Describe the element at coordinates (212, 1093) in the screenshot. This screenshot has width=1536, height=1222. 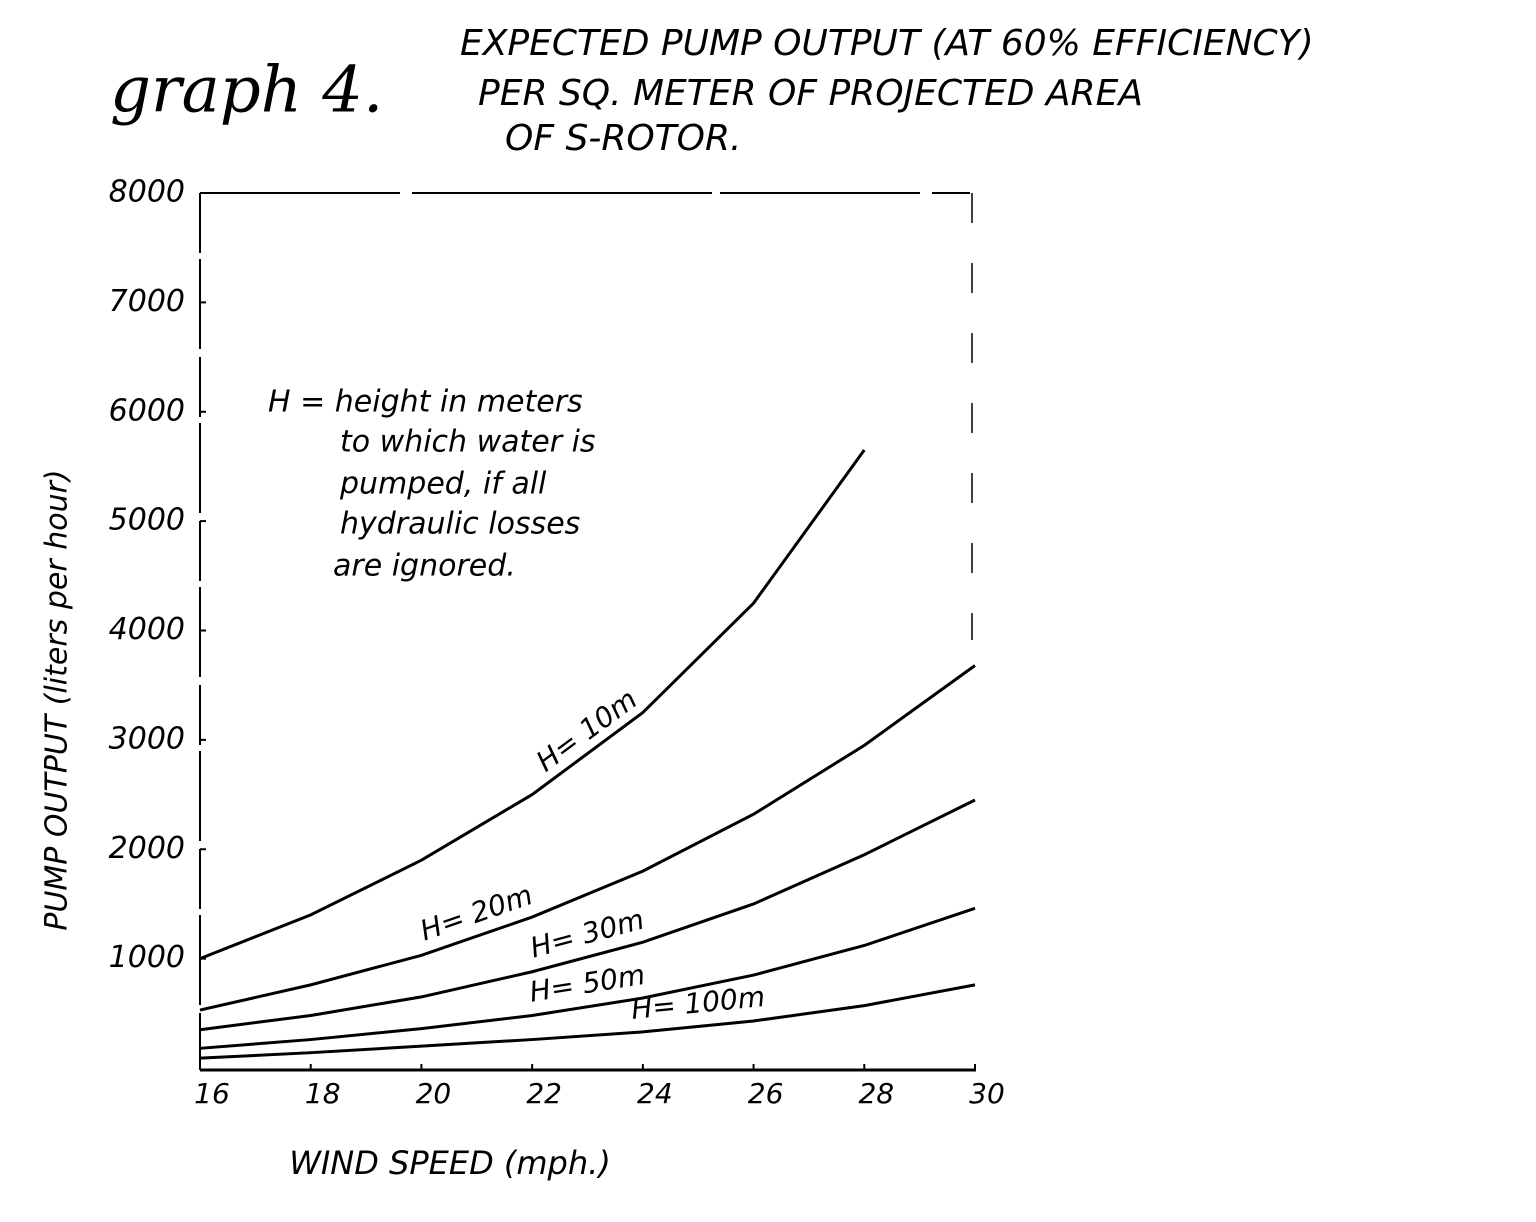
I see `x-tick-label: 16` at that location.